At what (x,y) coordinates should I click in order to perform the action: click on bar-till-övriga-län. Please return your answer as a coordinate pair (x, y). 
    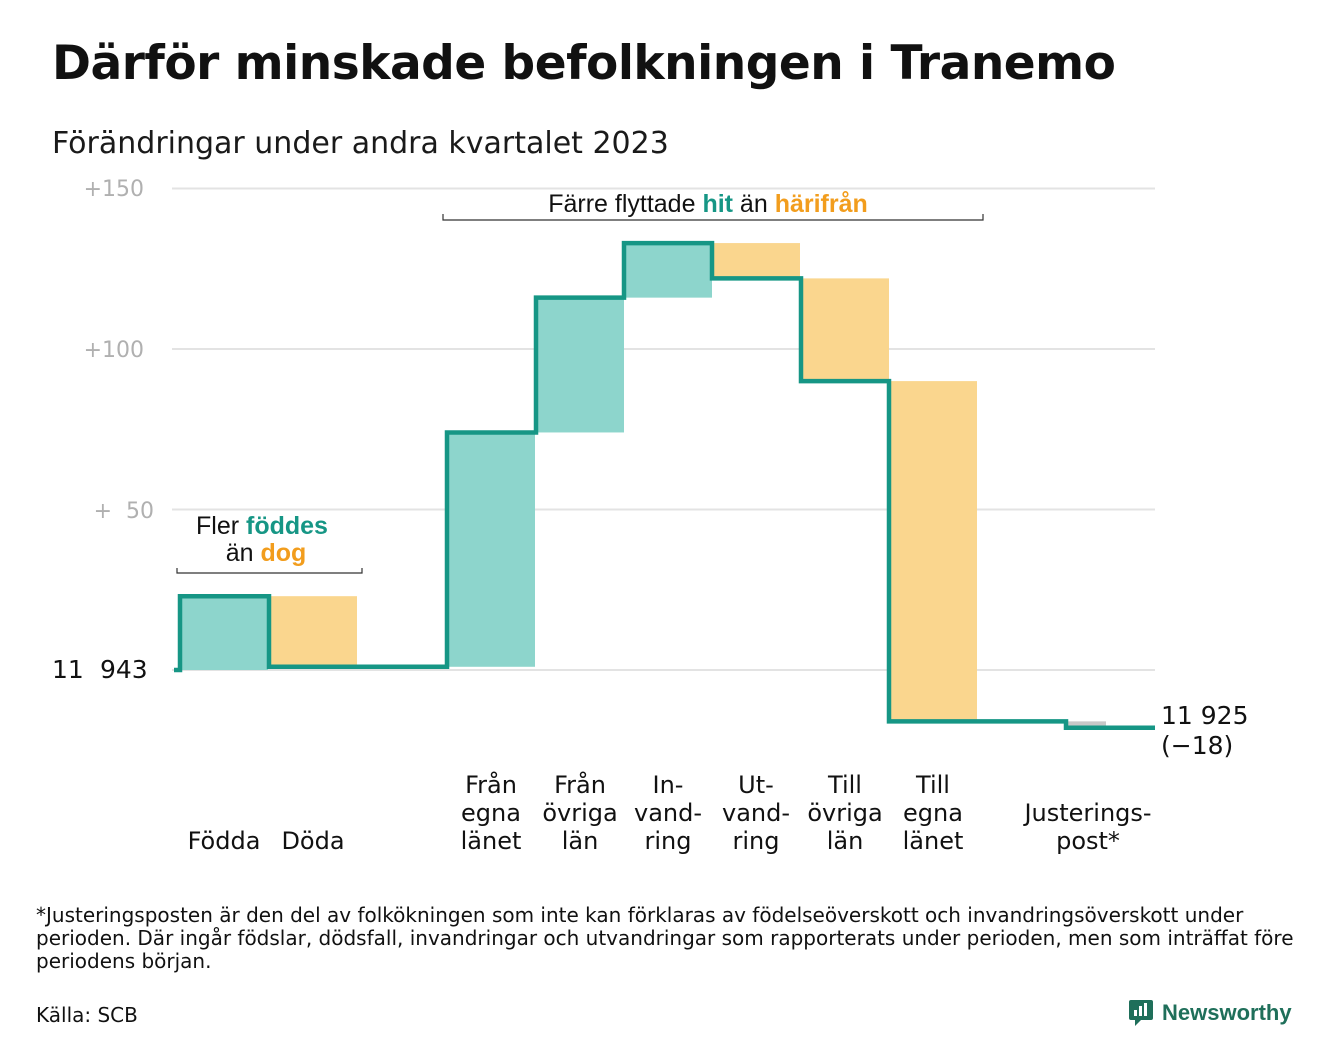
    Looking at the image, I should click on (845, 330).